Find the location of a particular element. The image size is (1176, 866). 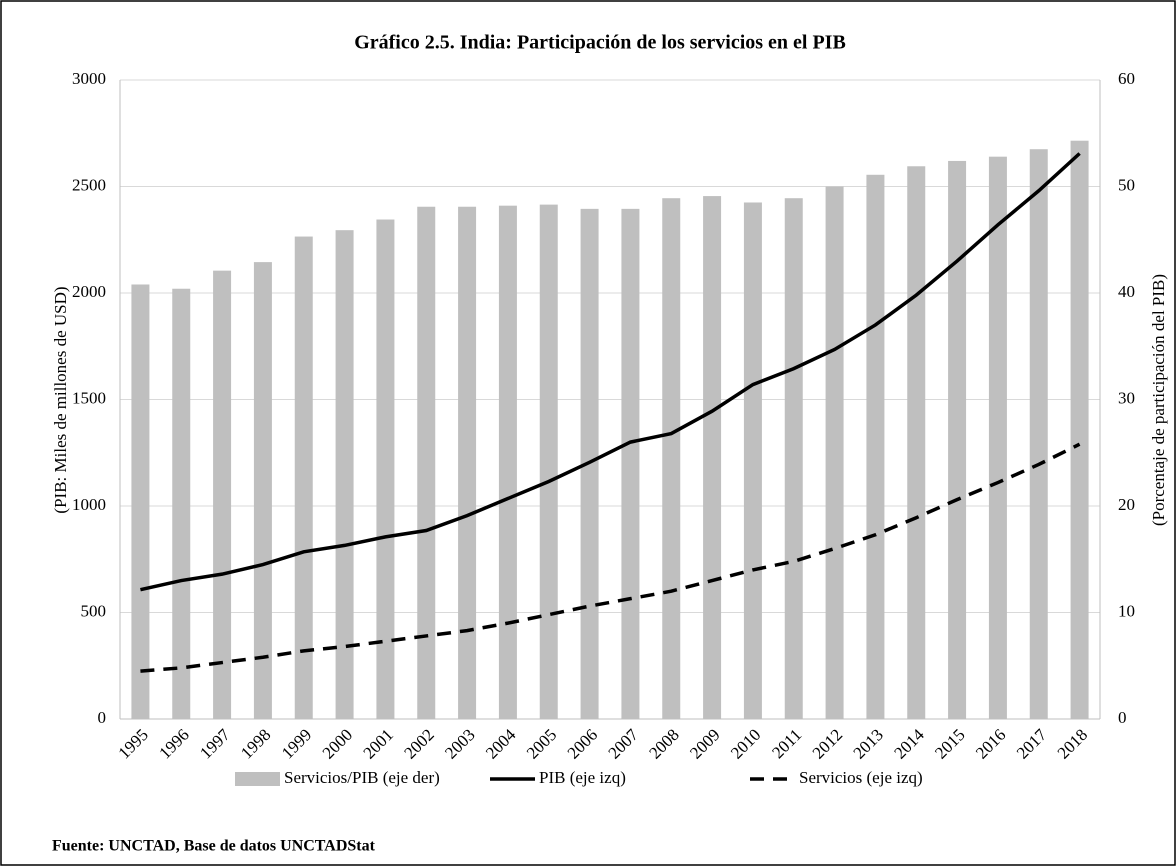

y2-tick-label: 40 is located at coordinates (1126, 291).